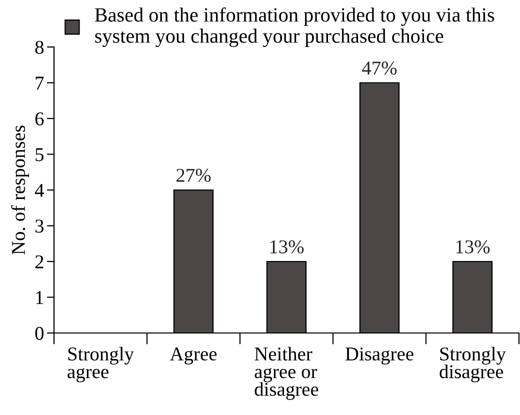  What do you see at coordinates (40, 83) in the screenshot?
I see `y-tick-label: 7` at bounding box center [40, 83].